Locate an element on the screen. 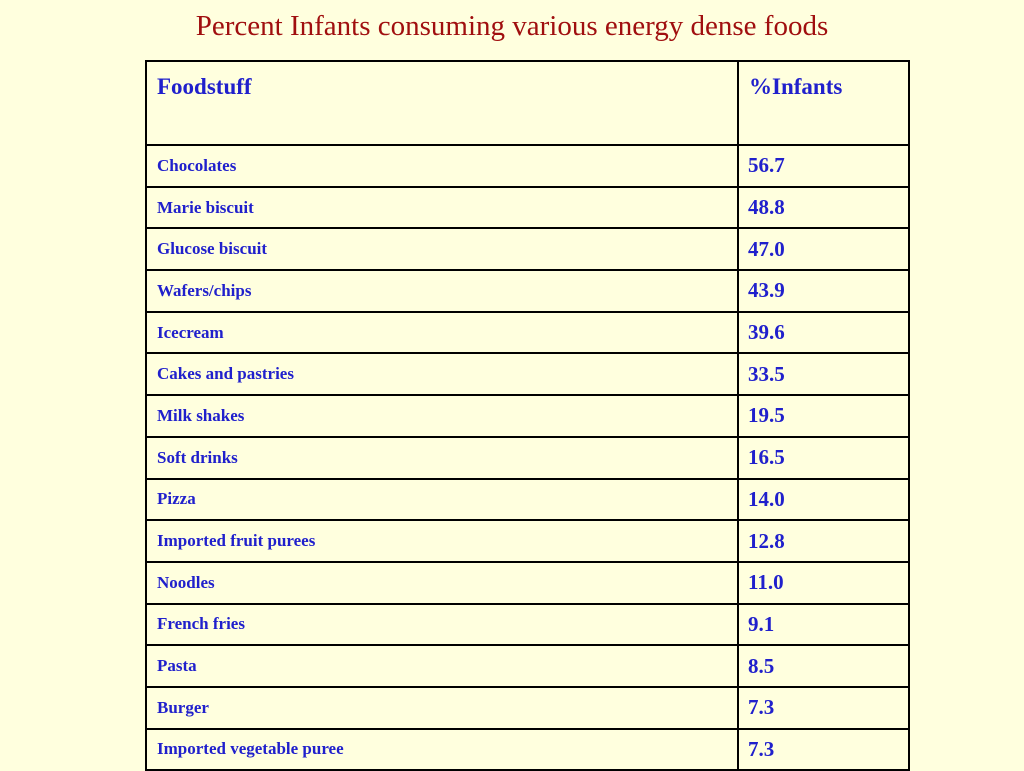  food-cell: Glucose biscuit is located at coordinates (442, 249).